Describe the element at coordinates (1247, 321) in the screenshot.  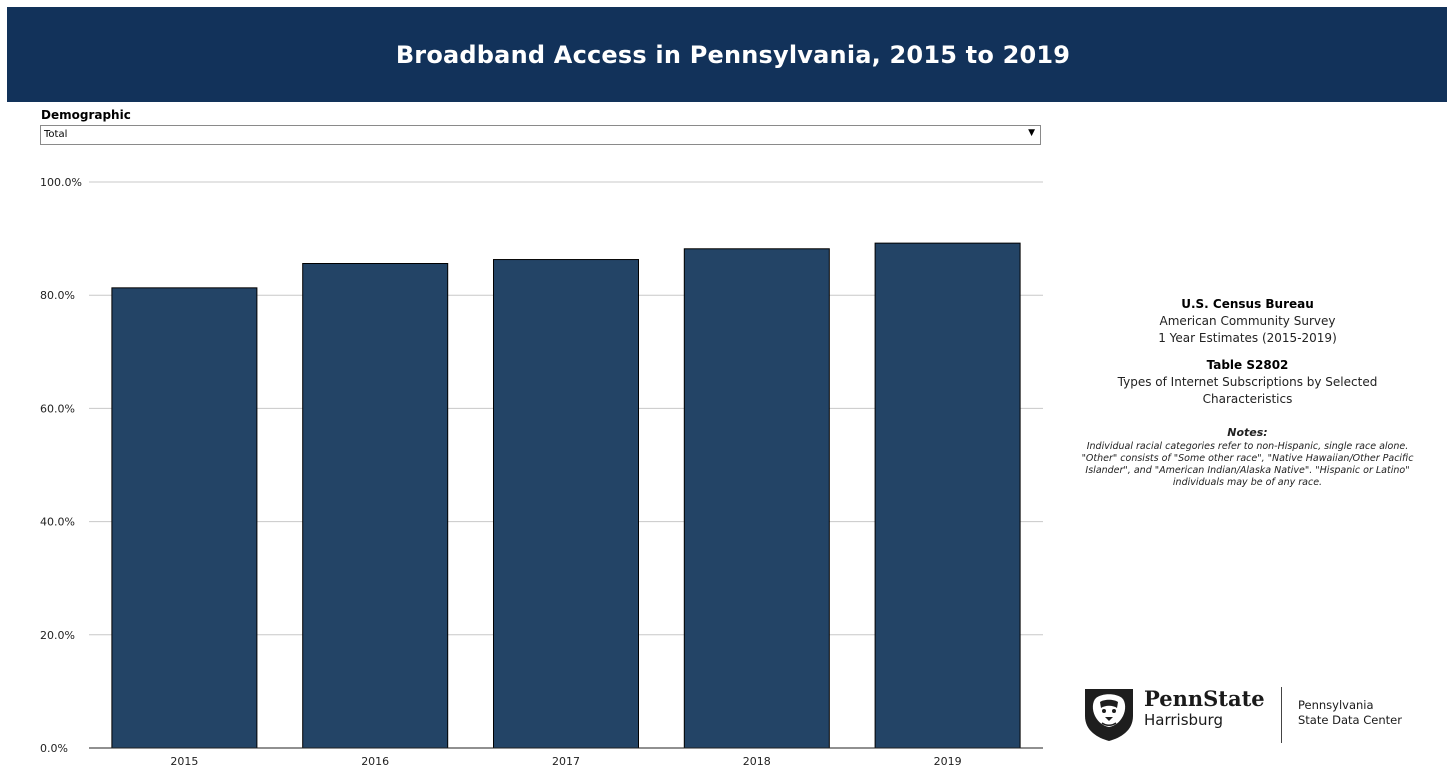
I see `source-survey: American Community Survey` at that location.